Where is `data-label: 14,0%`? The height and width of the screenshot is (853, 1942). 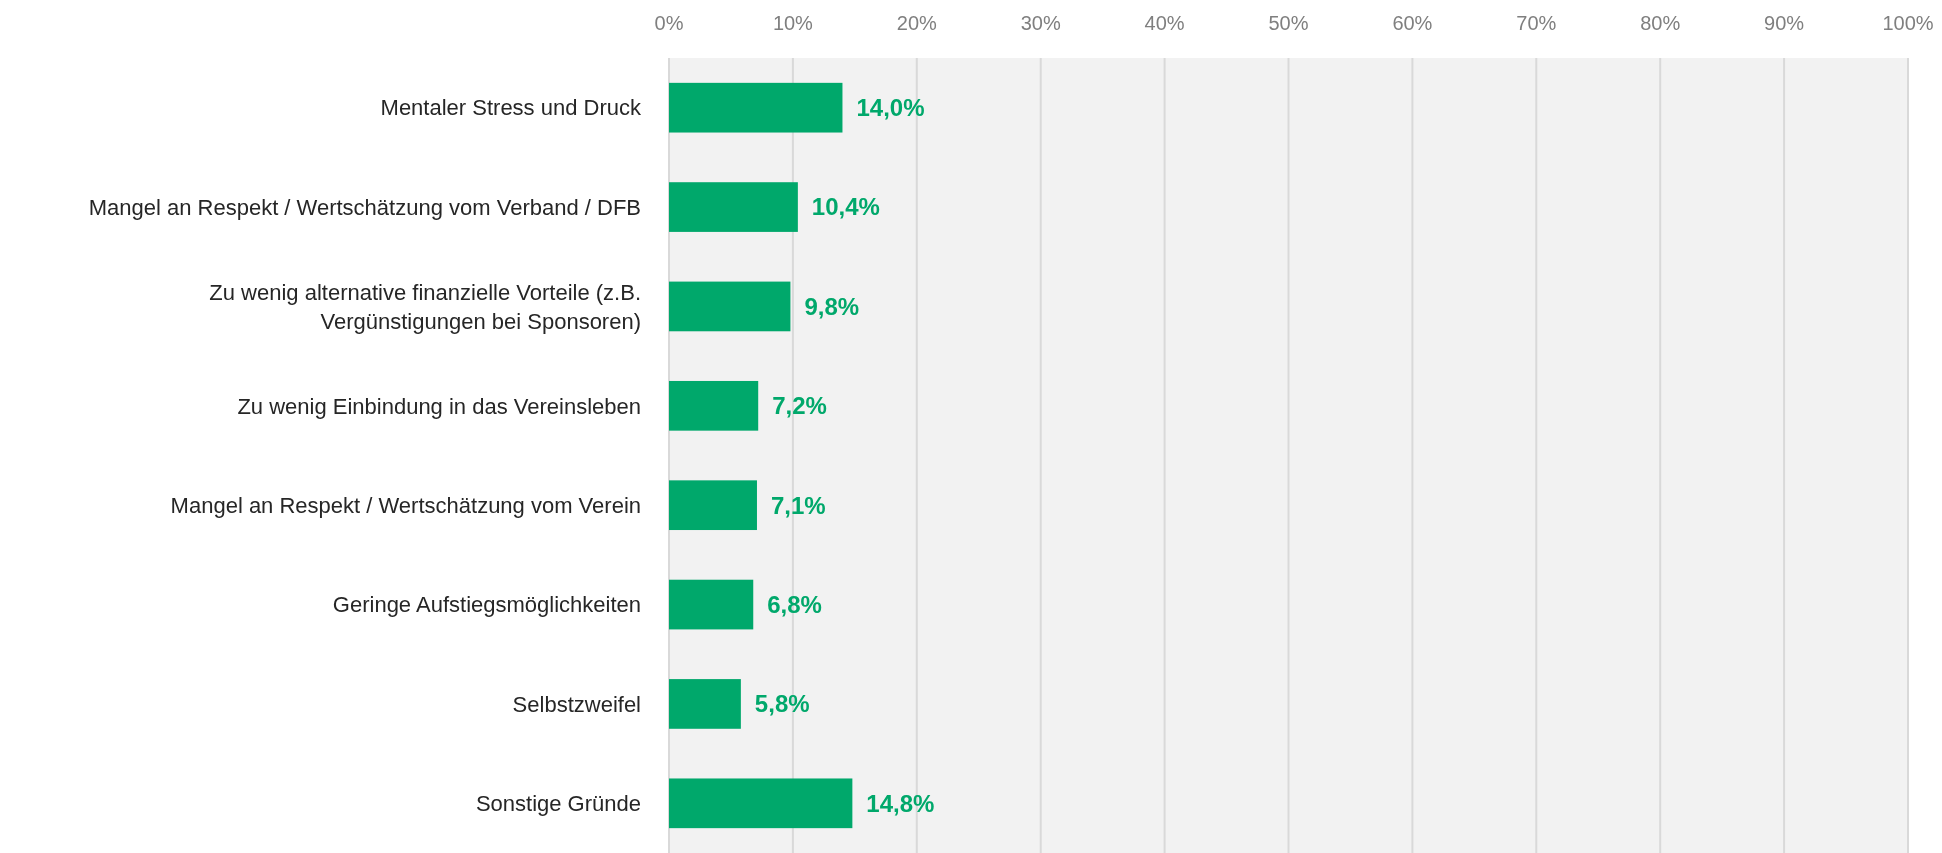
data-label: 14,0% is located at coordinates (890, 108).